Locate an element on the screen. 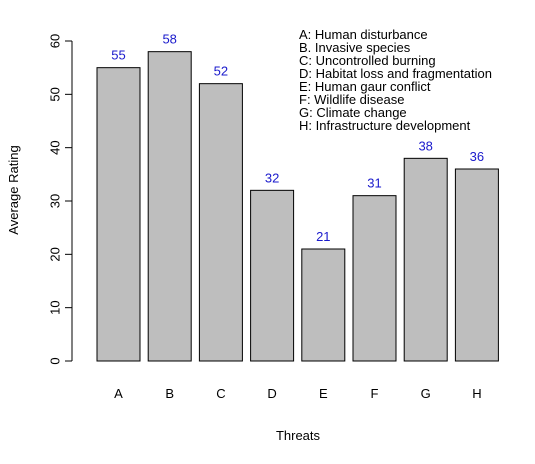 The width and height of the screenshot is (535, 464). x-tick-labels: A B C D E F G H is located at coordinates (297, 393).